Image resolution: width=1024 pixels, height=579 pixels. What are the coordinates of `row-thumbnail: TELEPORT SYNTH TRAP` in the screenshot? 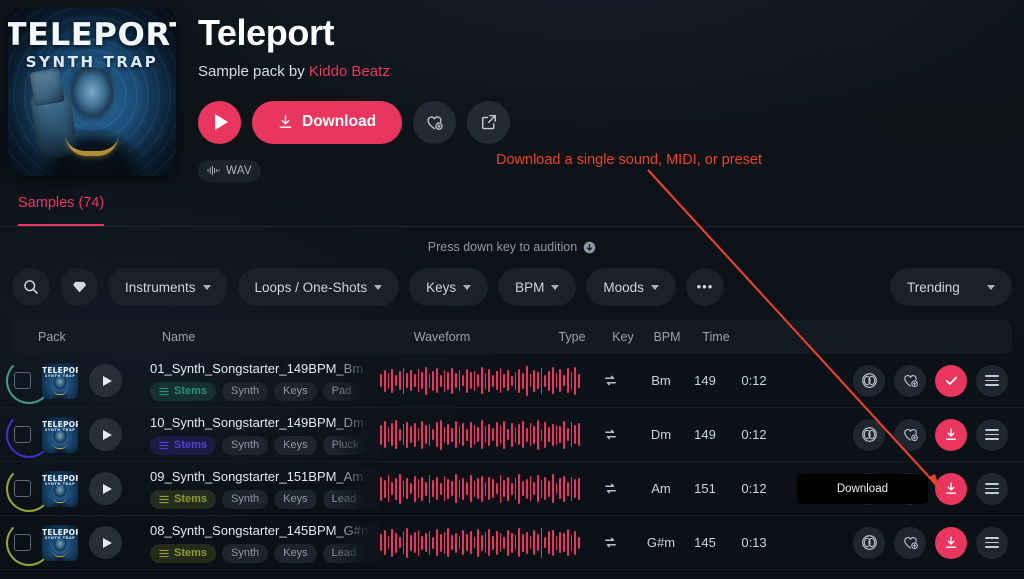 It's located at (60, 434).